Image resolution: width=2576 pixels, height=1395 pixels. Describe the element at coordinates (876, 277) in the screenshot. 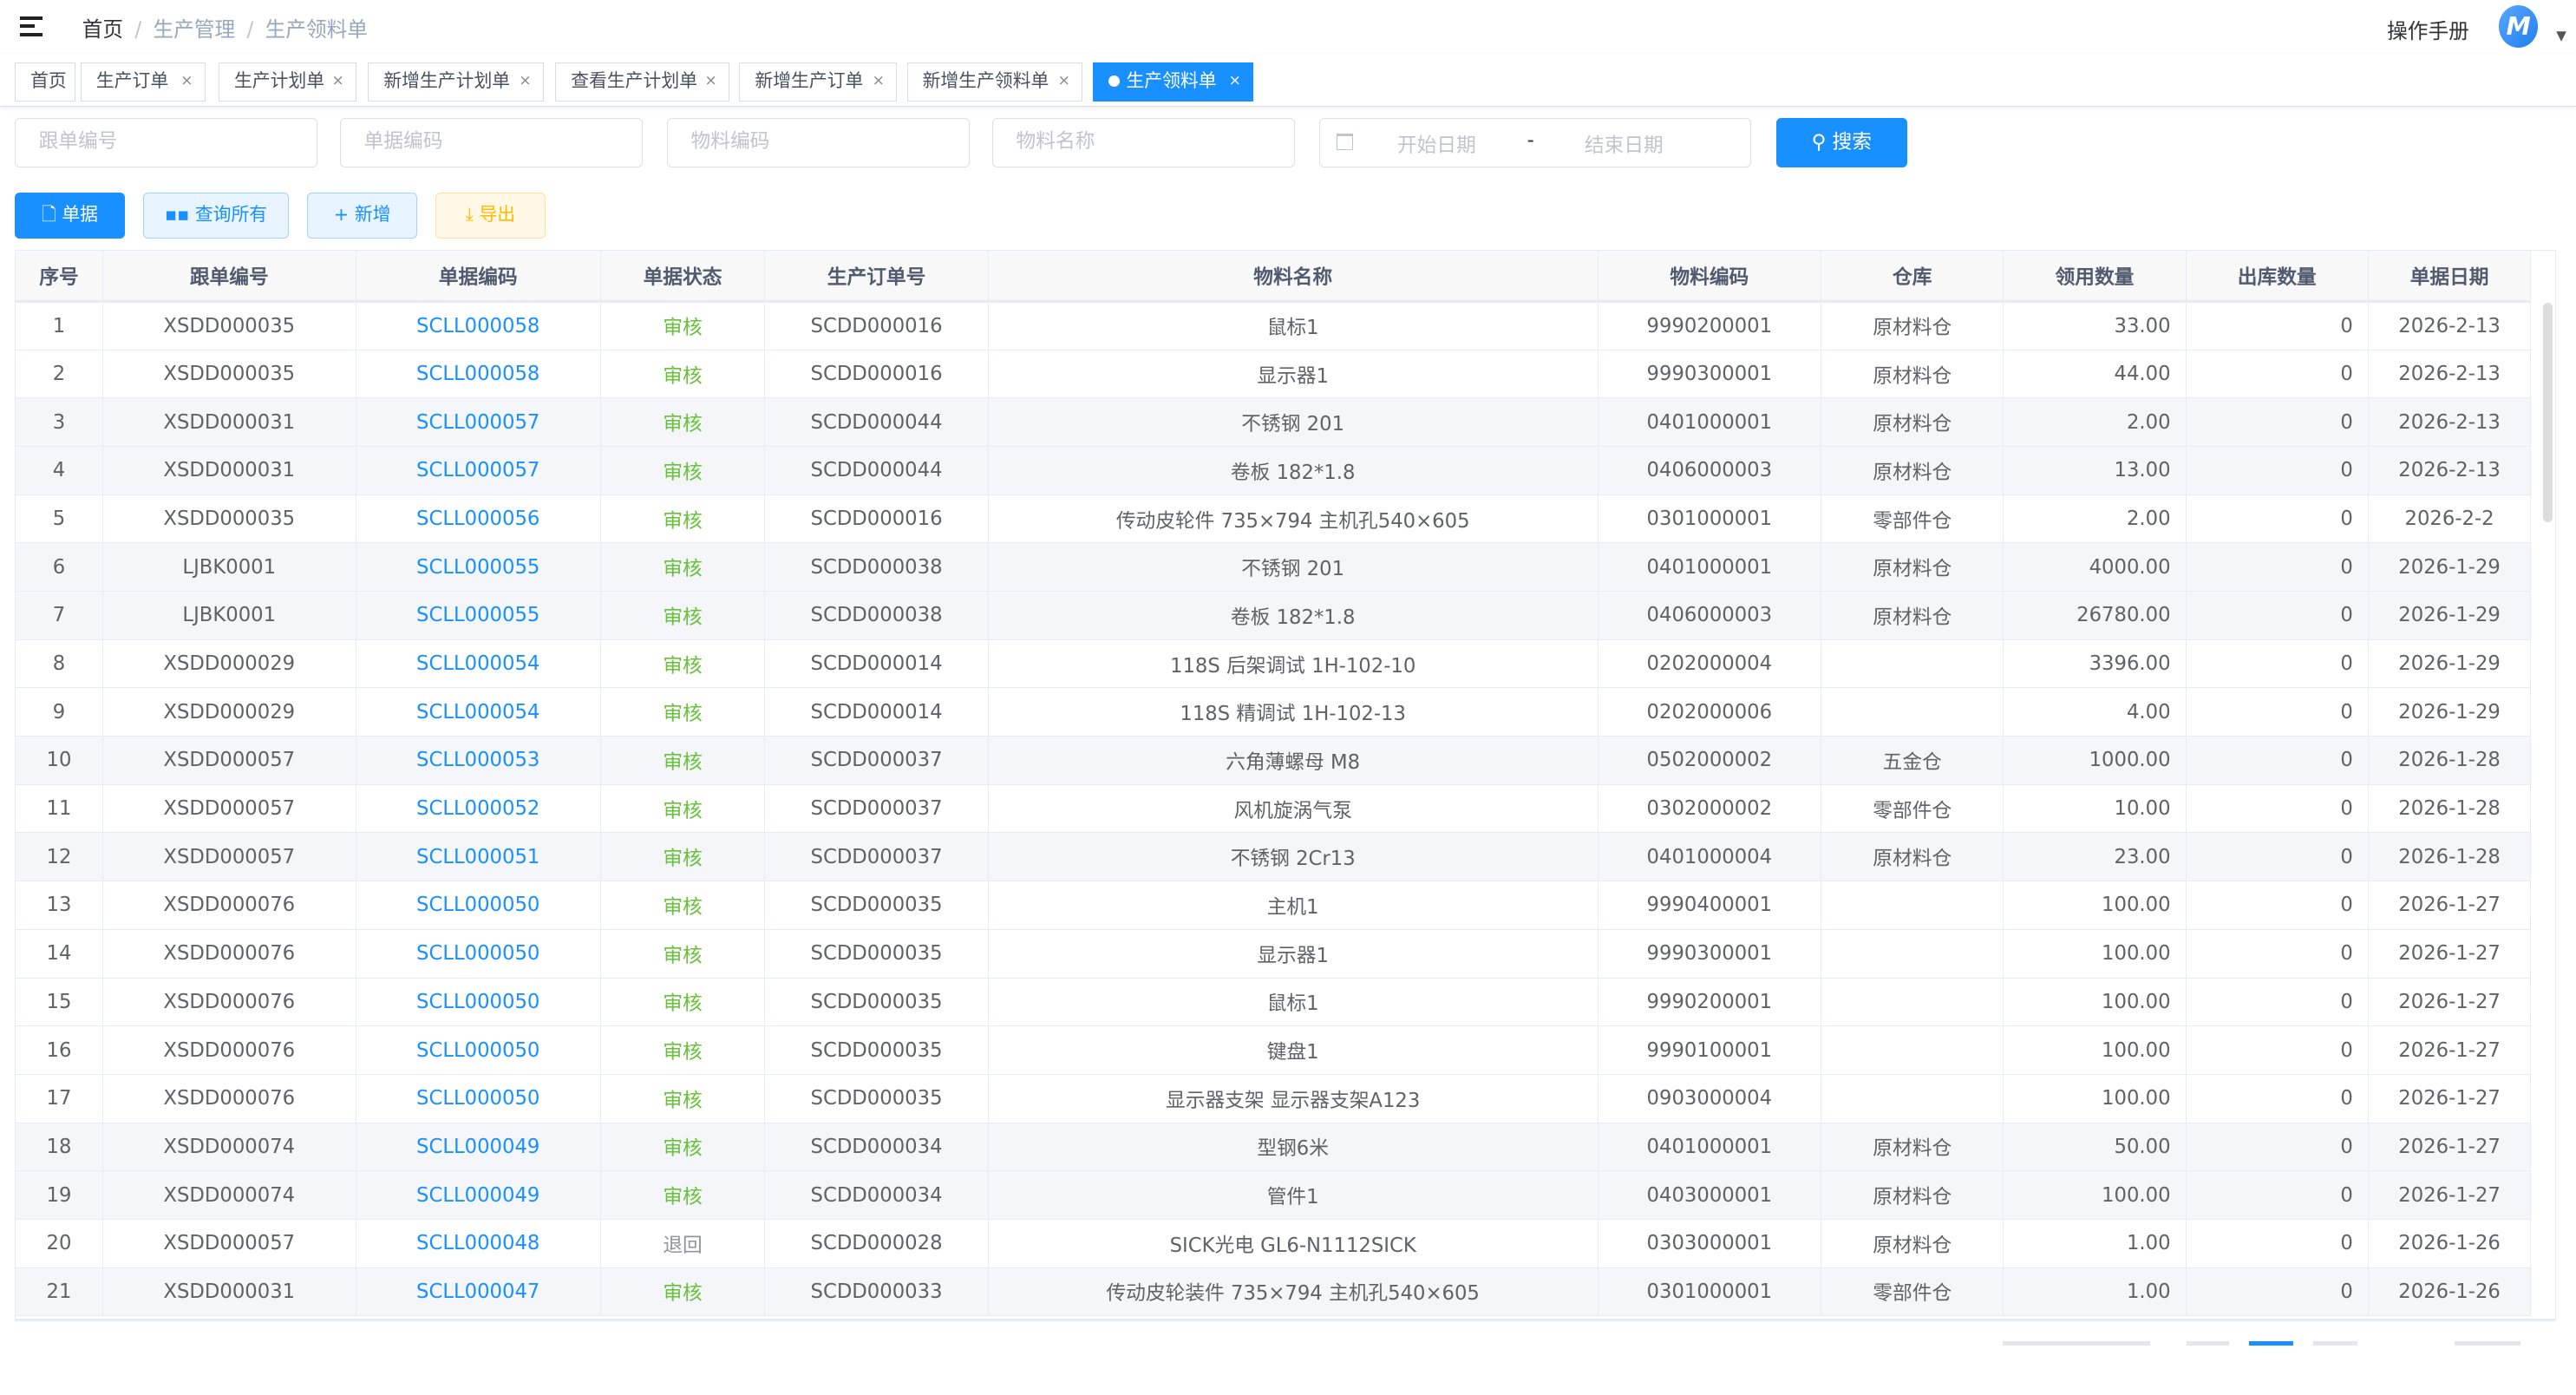

I see `column-header: 生产订单号` at that location.